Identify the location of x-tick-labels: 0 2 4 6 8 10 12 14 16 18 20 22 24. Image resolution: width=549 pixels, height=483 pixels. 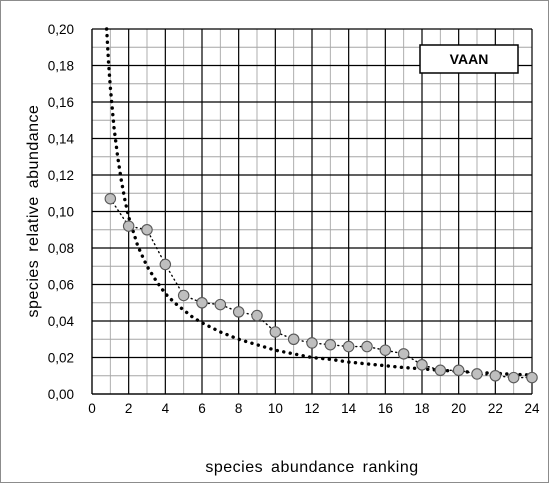
(314, 408).